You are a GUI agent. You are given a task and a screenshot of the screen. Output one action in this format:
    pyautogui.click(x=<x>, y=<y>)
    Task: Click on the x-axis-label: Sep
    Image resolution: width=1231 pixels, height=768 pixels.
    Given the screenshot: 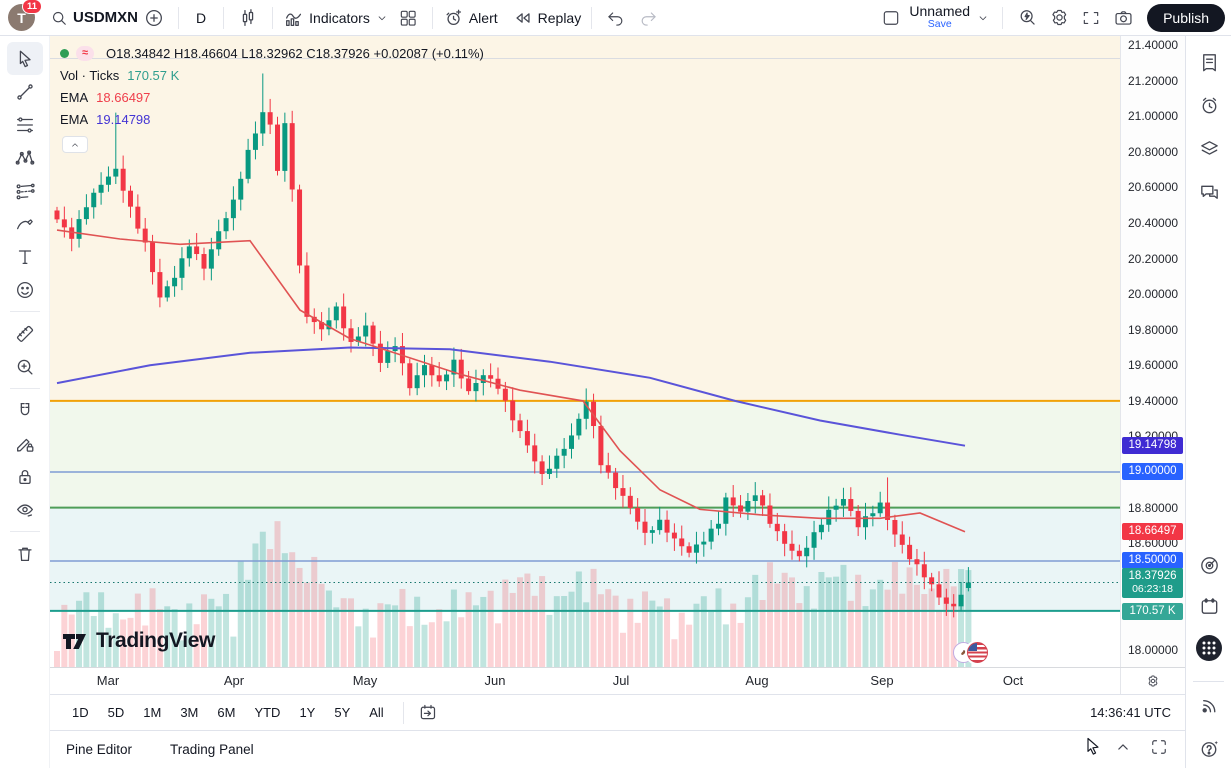 What is the action you would take?
    pyautogui.click(x=882, y=680)
    